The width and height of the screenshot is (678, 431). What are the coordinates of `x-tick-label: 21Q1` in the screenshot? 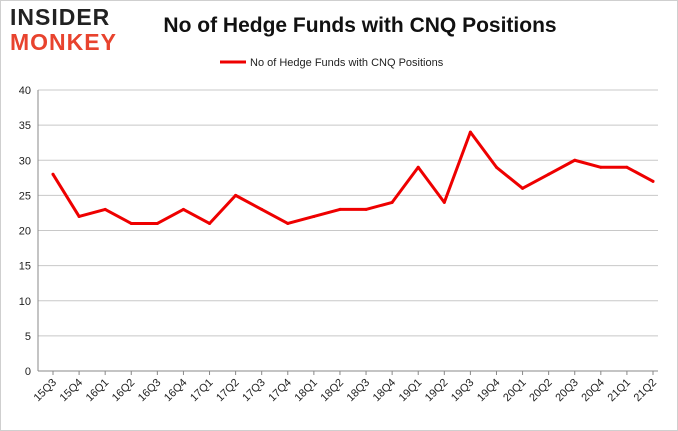 It's located at (620, 391).